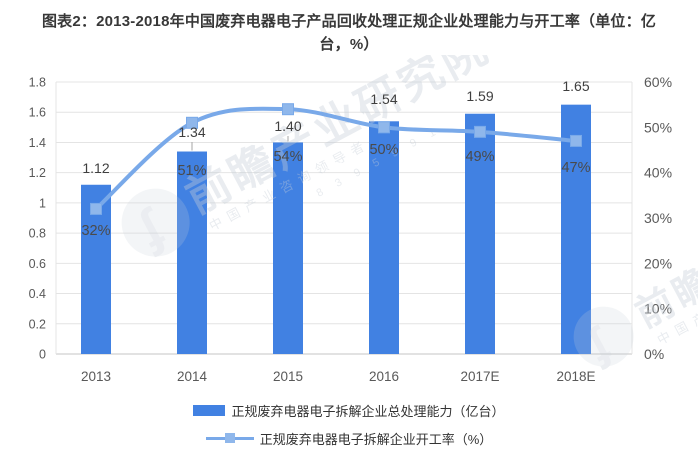  I want to click on bar-value-label: 1.65, so click(575, 86).